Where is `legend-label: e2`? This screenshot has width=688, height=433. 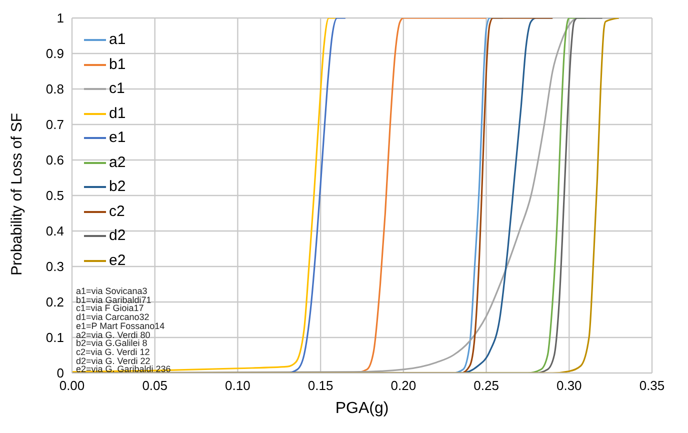
legend-label: e2 is located at coordinates (117, 260).